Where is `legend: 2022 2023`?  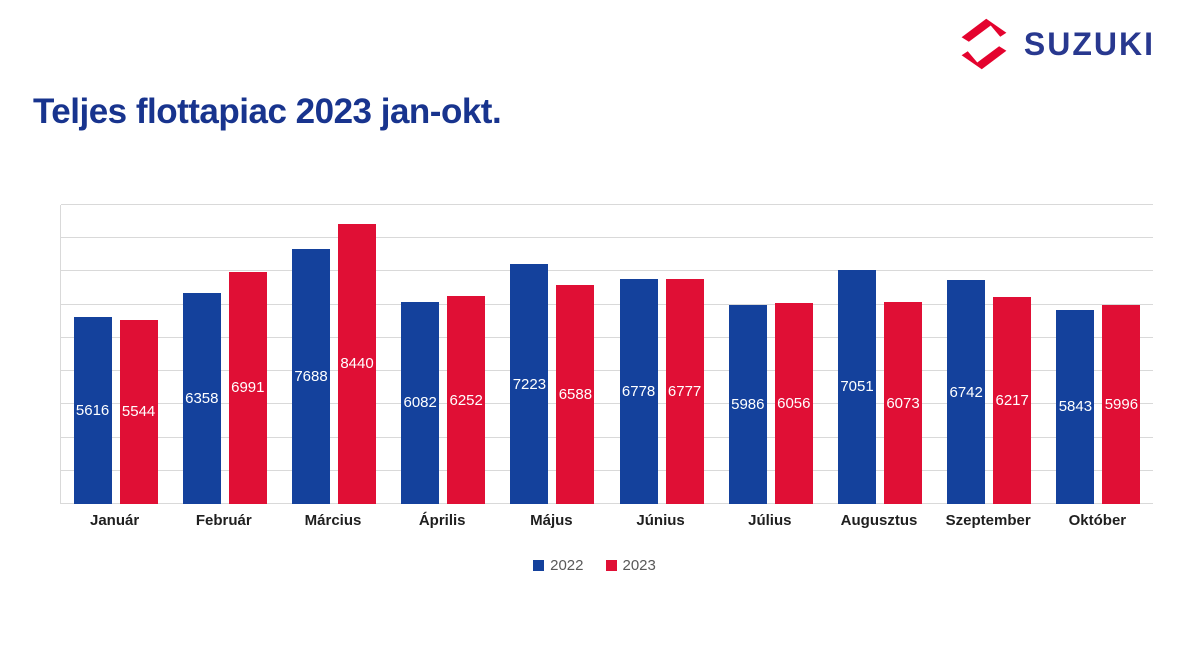
legend: 2022 2023 is located at coordinates (594, 565).